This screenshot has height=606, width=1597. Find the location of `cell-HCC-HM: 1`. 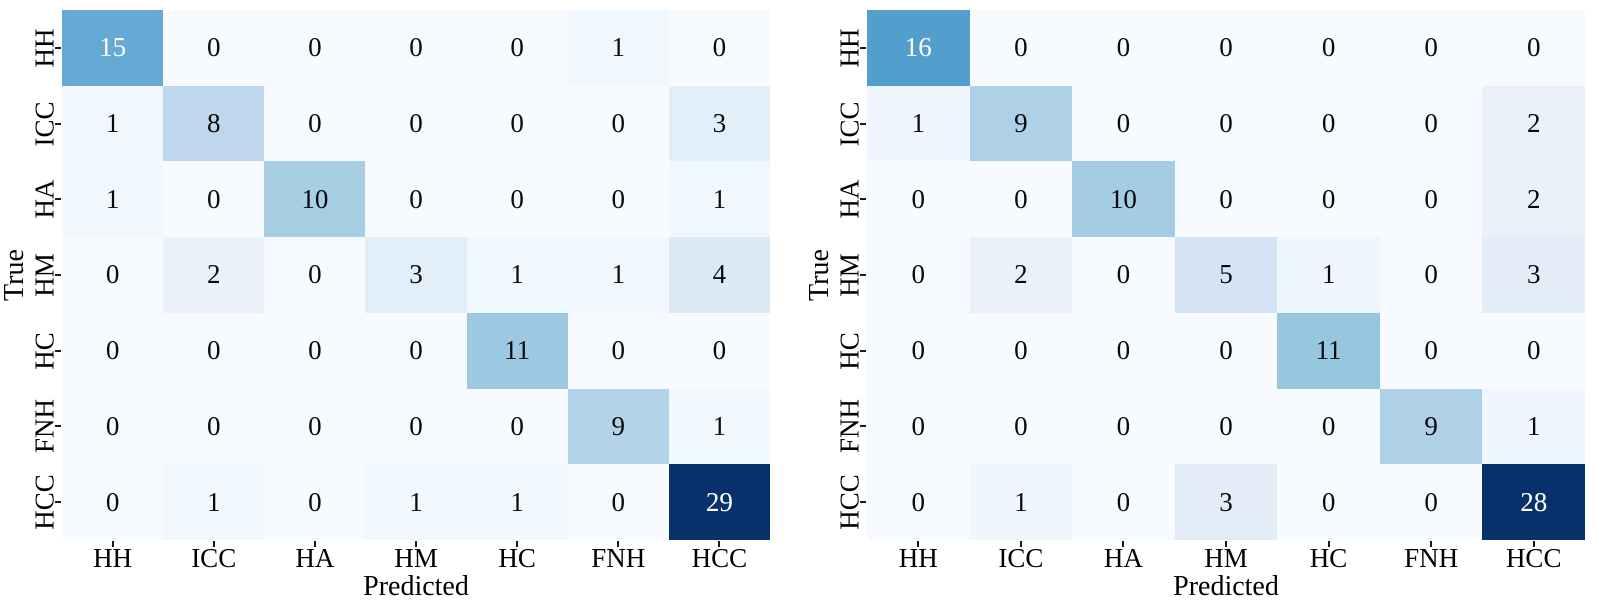

cell-HCC-HM: 1 is located at coordinates (416, 502).